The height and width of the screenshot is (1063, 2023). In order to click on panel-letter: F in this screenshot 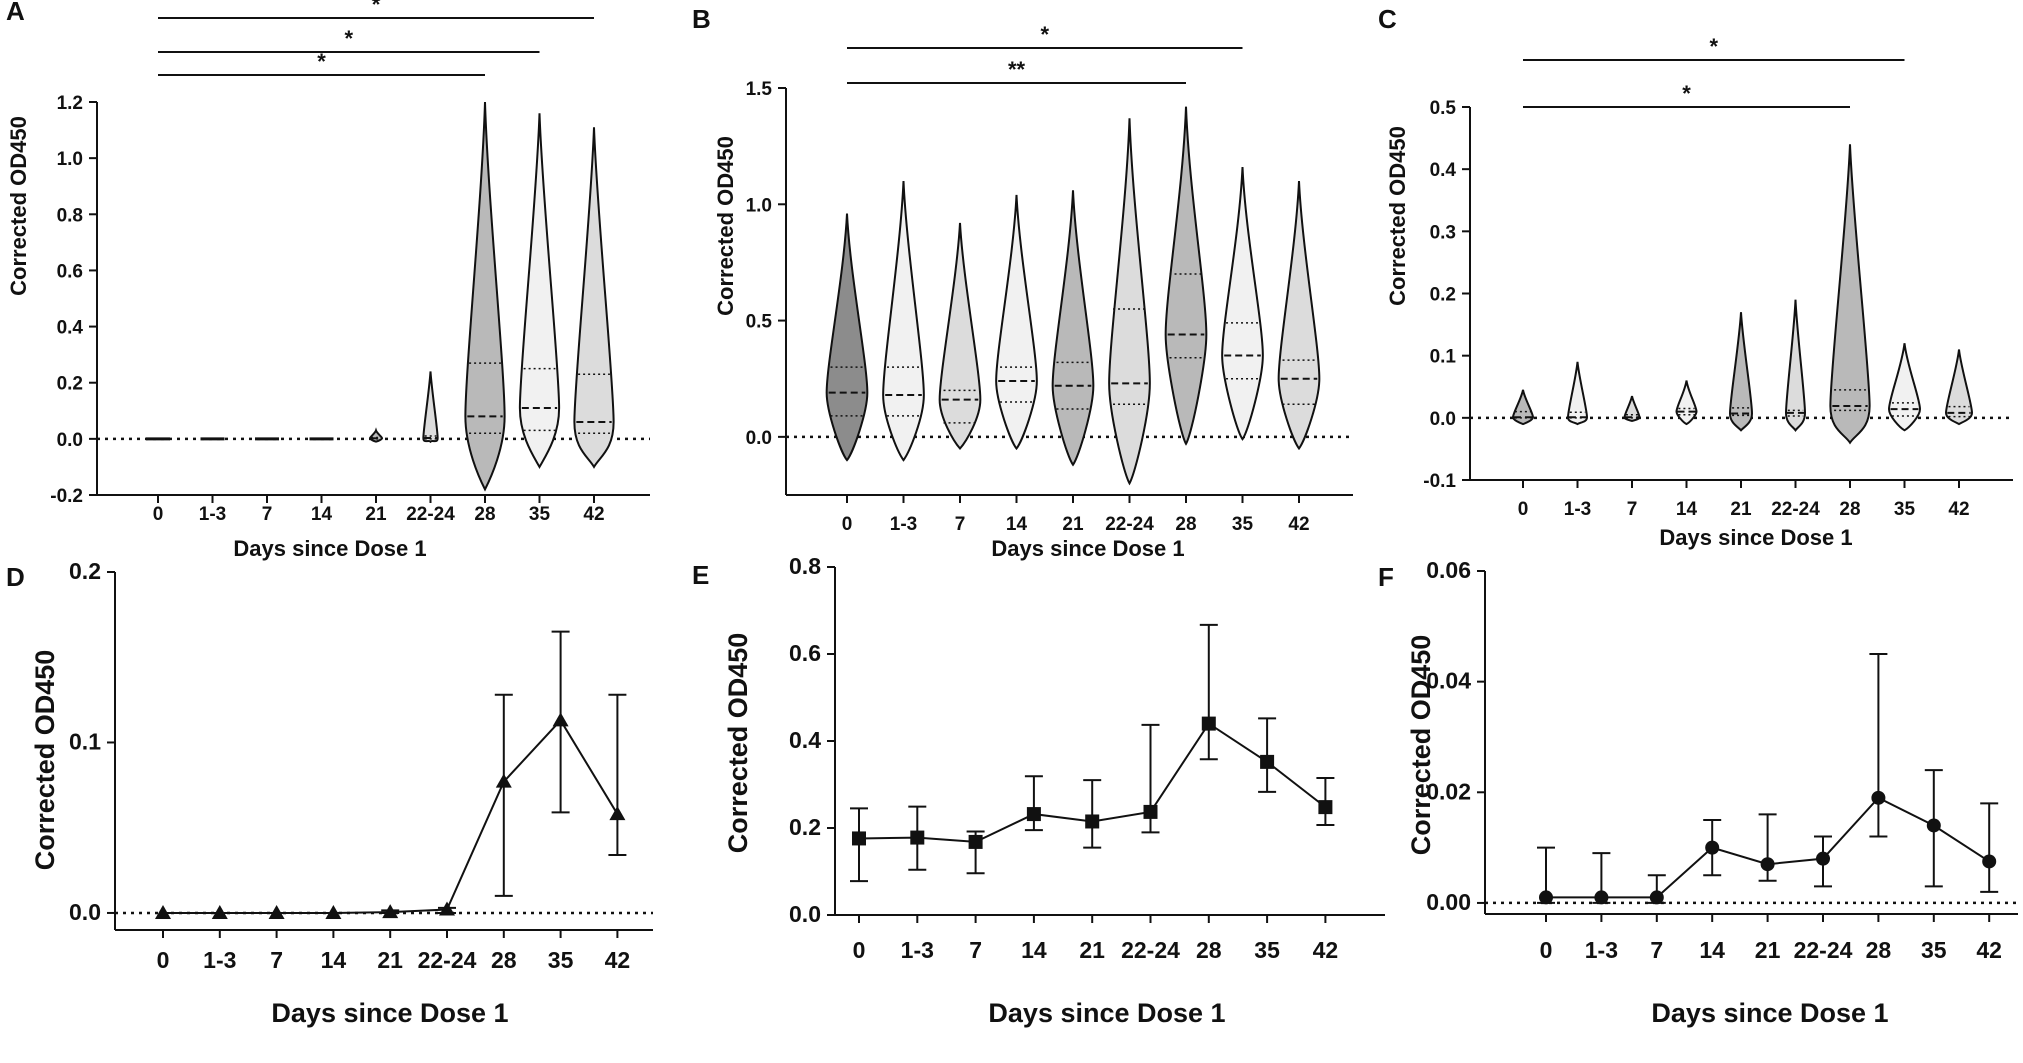, I will do `click(1386, 577)`.